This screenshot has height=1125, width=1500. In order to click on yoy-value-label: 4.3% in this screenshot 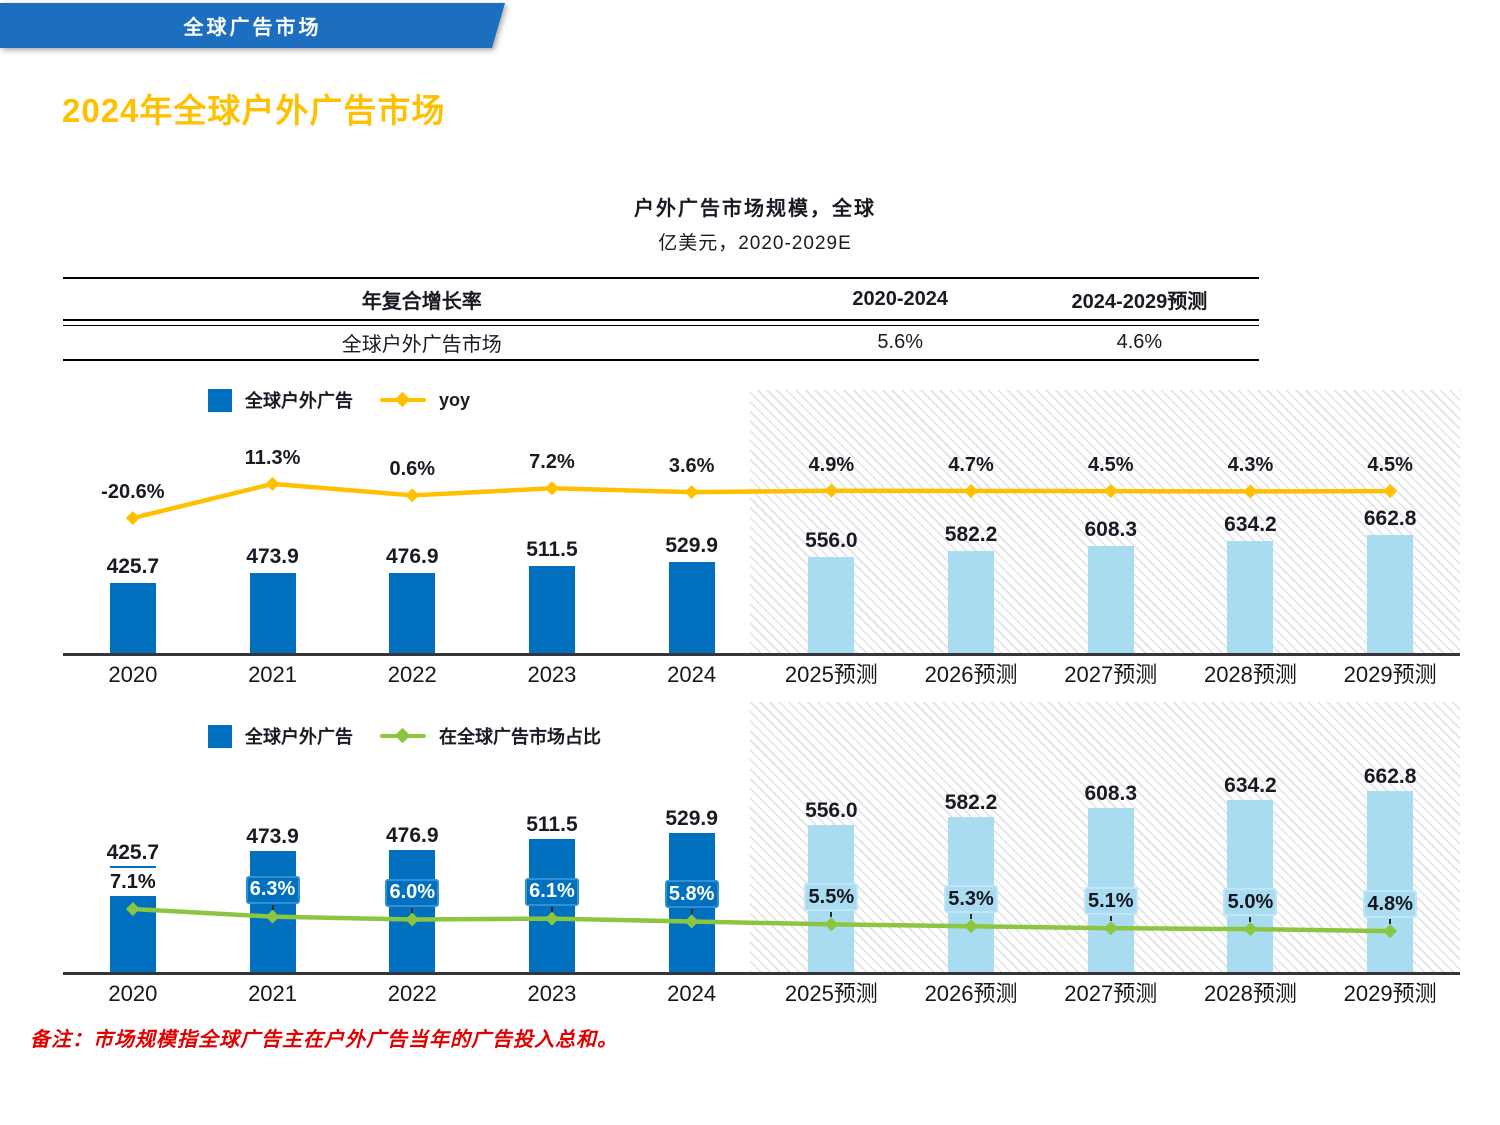, I will do `click(1250, 465)`.